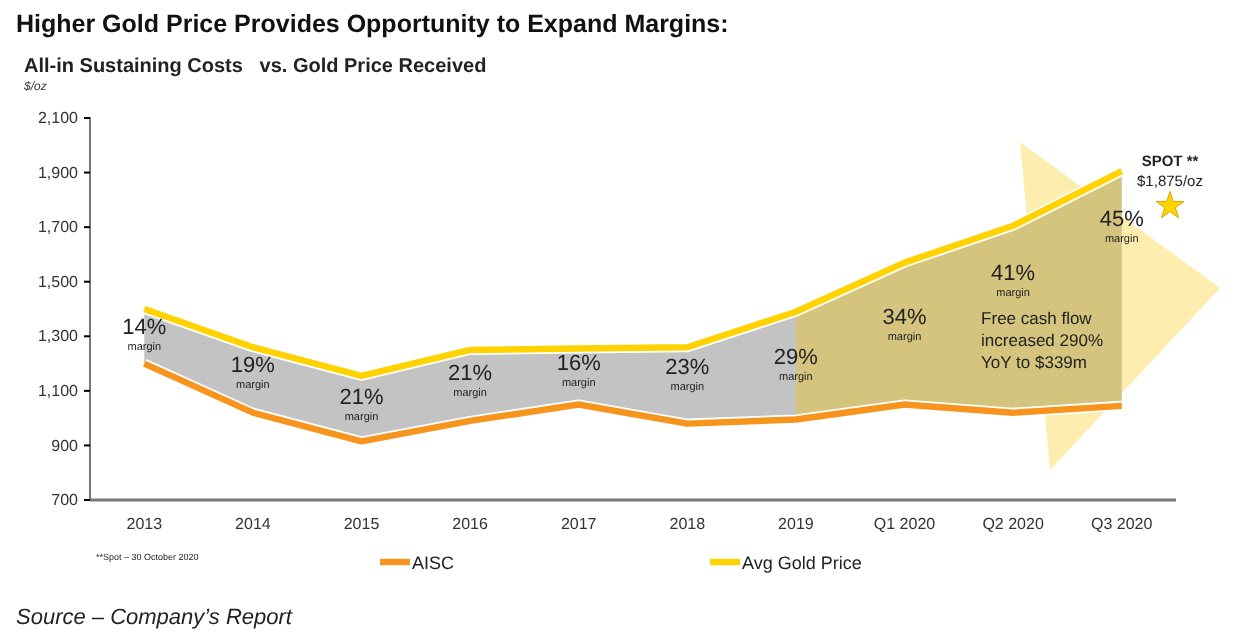  Describe the element at coordinates (58, 336) in the screenshot. I see `y-tick-label: 1,300` at that location.